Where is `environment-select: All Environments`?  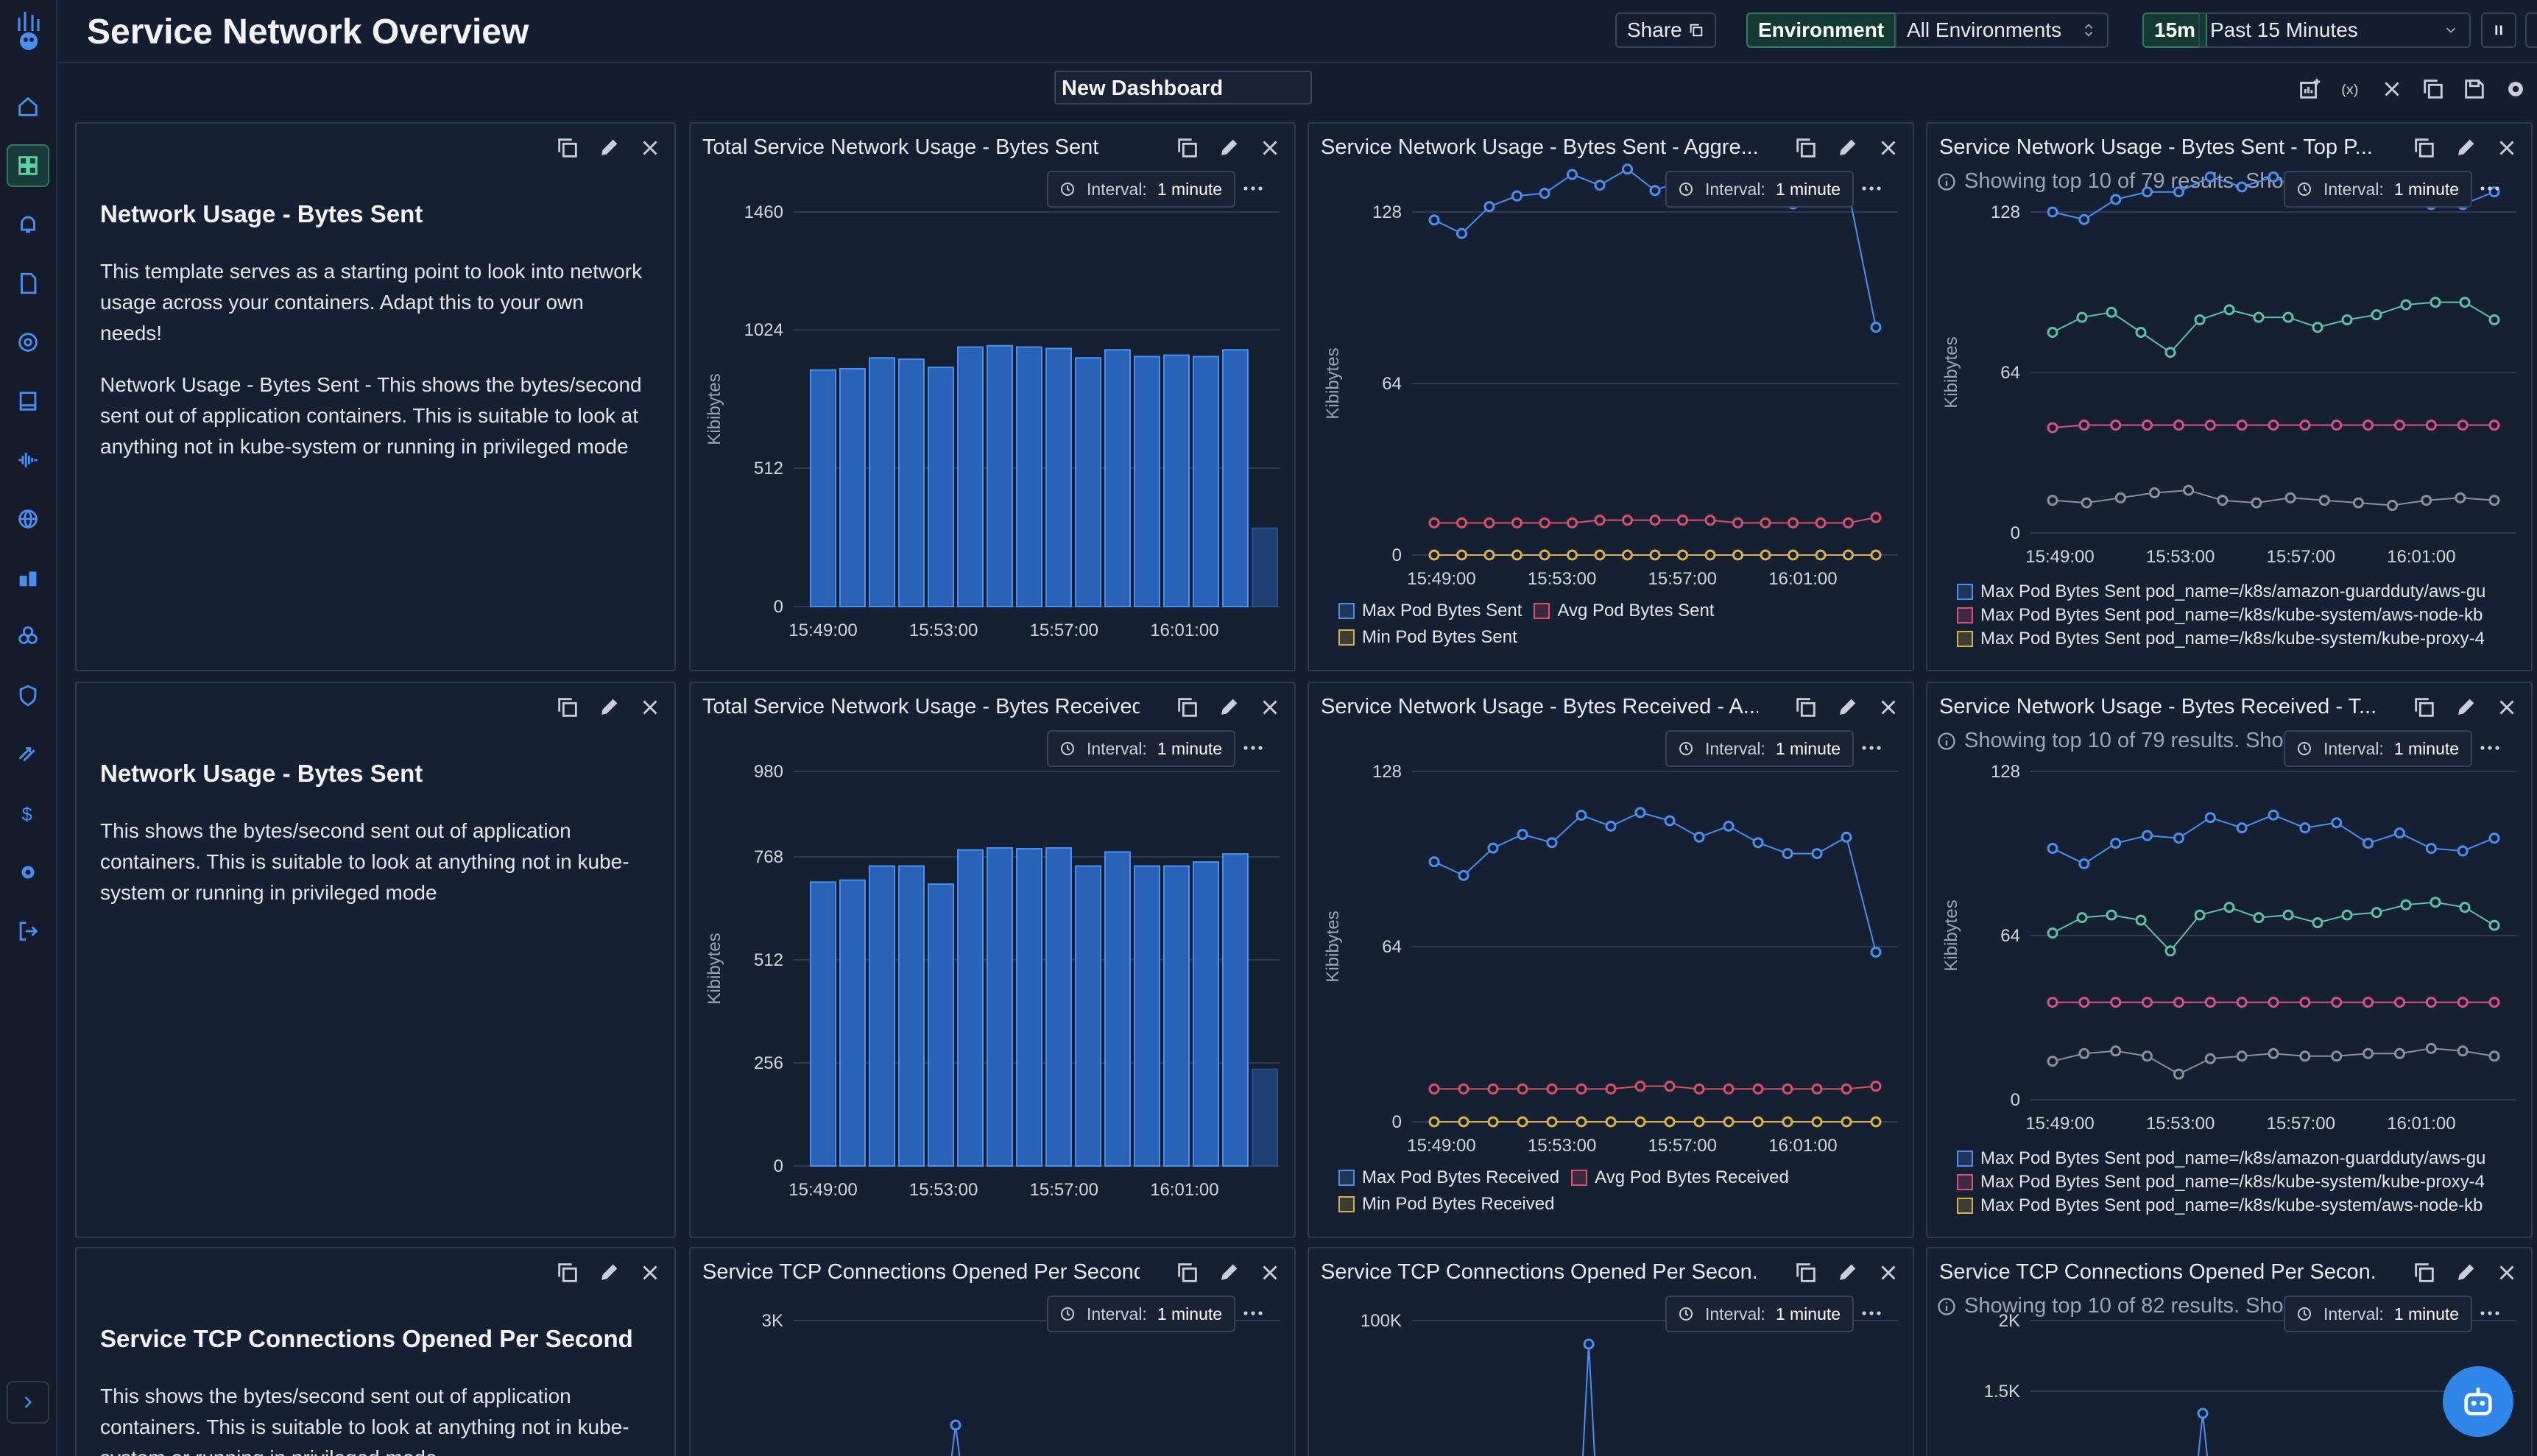 environment-select: All Environments is located at coordinates (2002, 30).